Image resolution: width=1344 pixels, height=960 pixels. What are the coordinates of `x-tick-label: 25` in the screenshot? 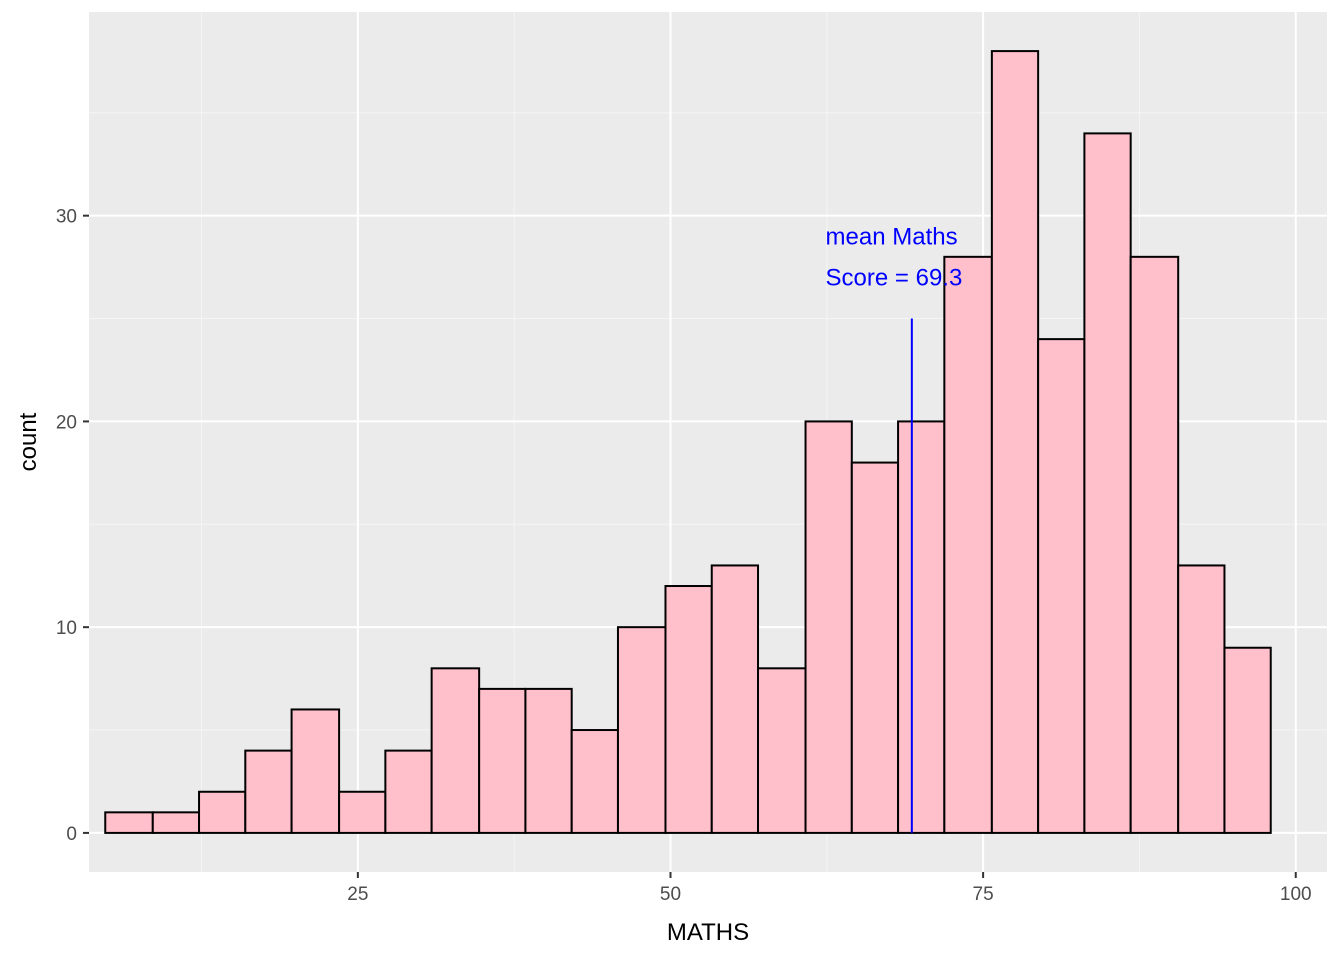 It's located at (357, 894).